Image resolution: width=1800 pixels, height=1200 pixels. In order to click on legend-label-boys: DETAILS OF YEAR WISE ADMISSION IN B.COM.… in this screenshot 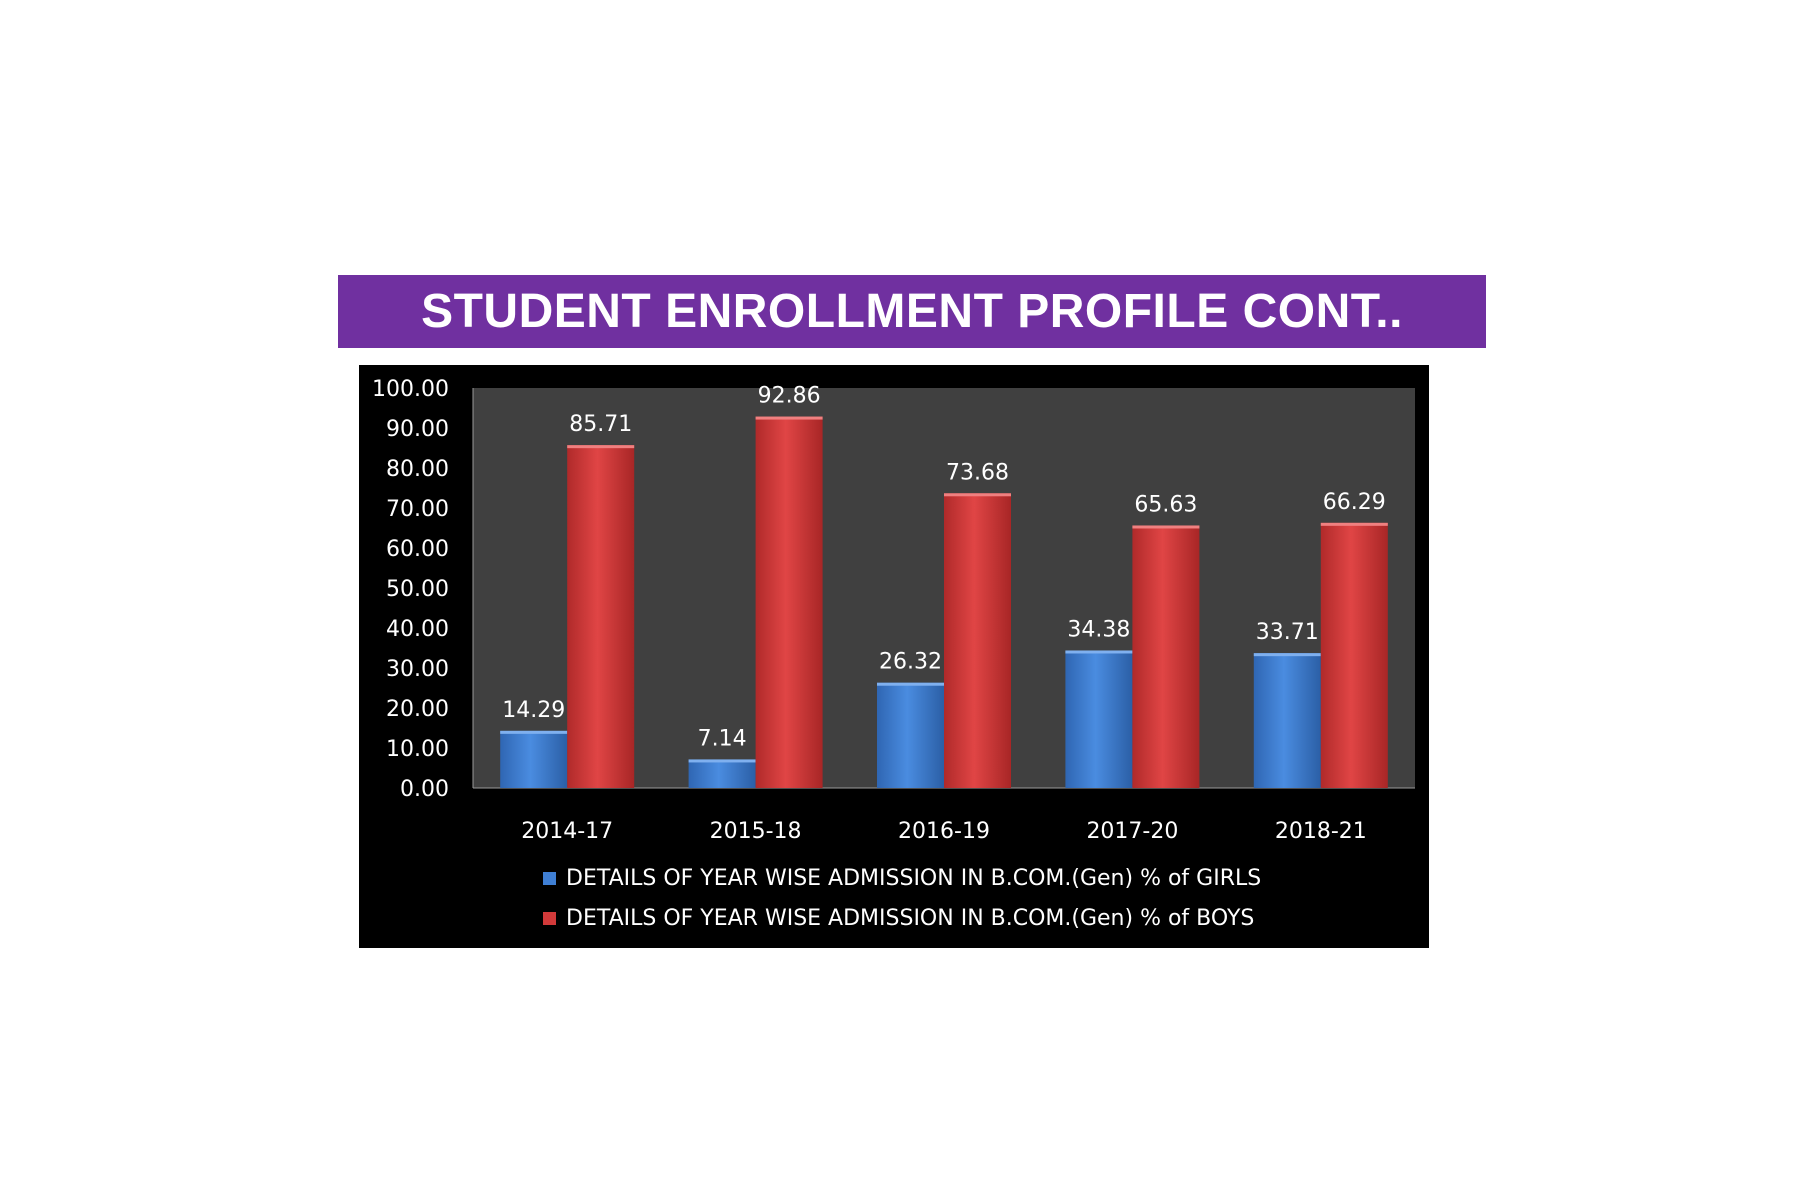, I will do `click(910, 918)`.